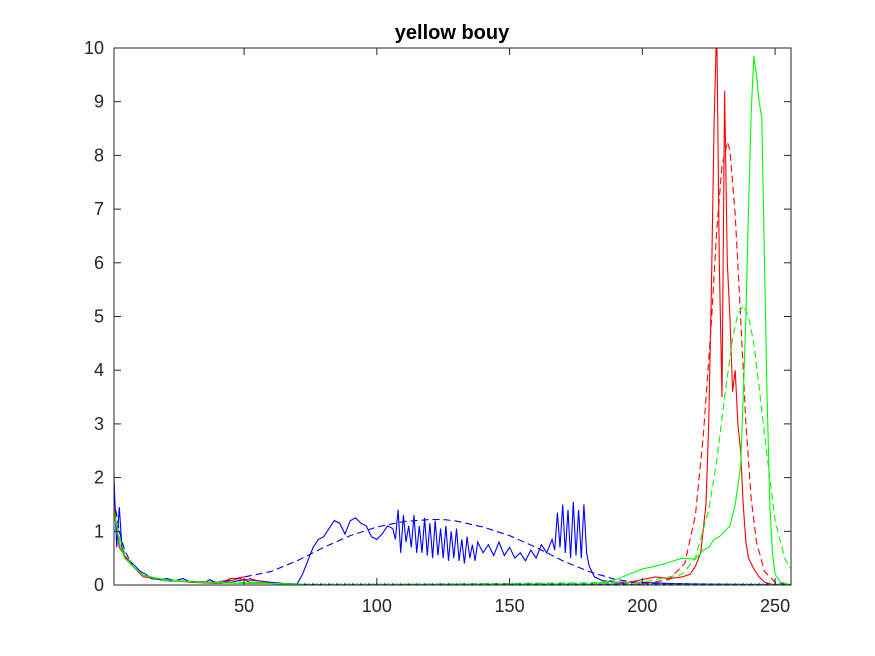 This screenshot has height=656, width=875. I want to click on y-tick-label: 9, so click(99, 102).